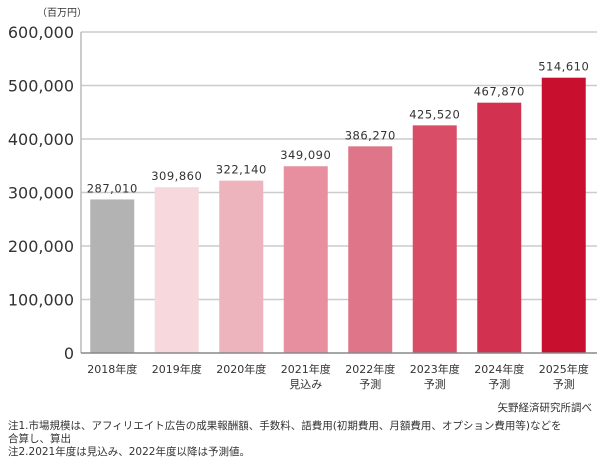 The height and width of the screenshot is (464, 600). I want to click on x-tick-label: 2020年度, so click(241, 369).